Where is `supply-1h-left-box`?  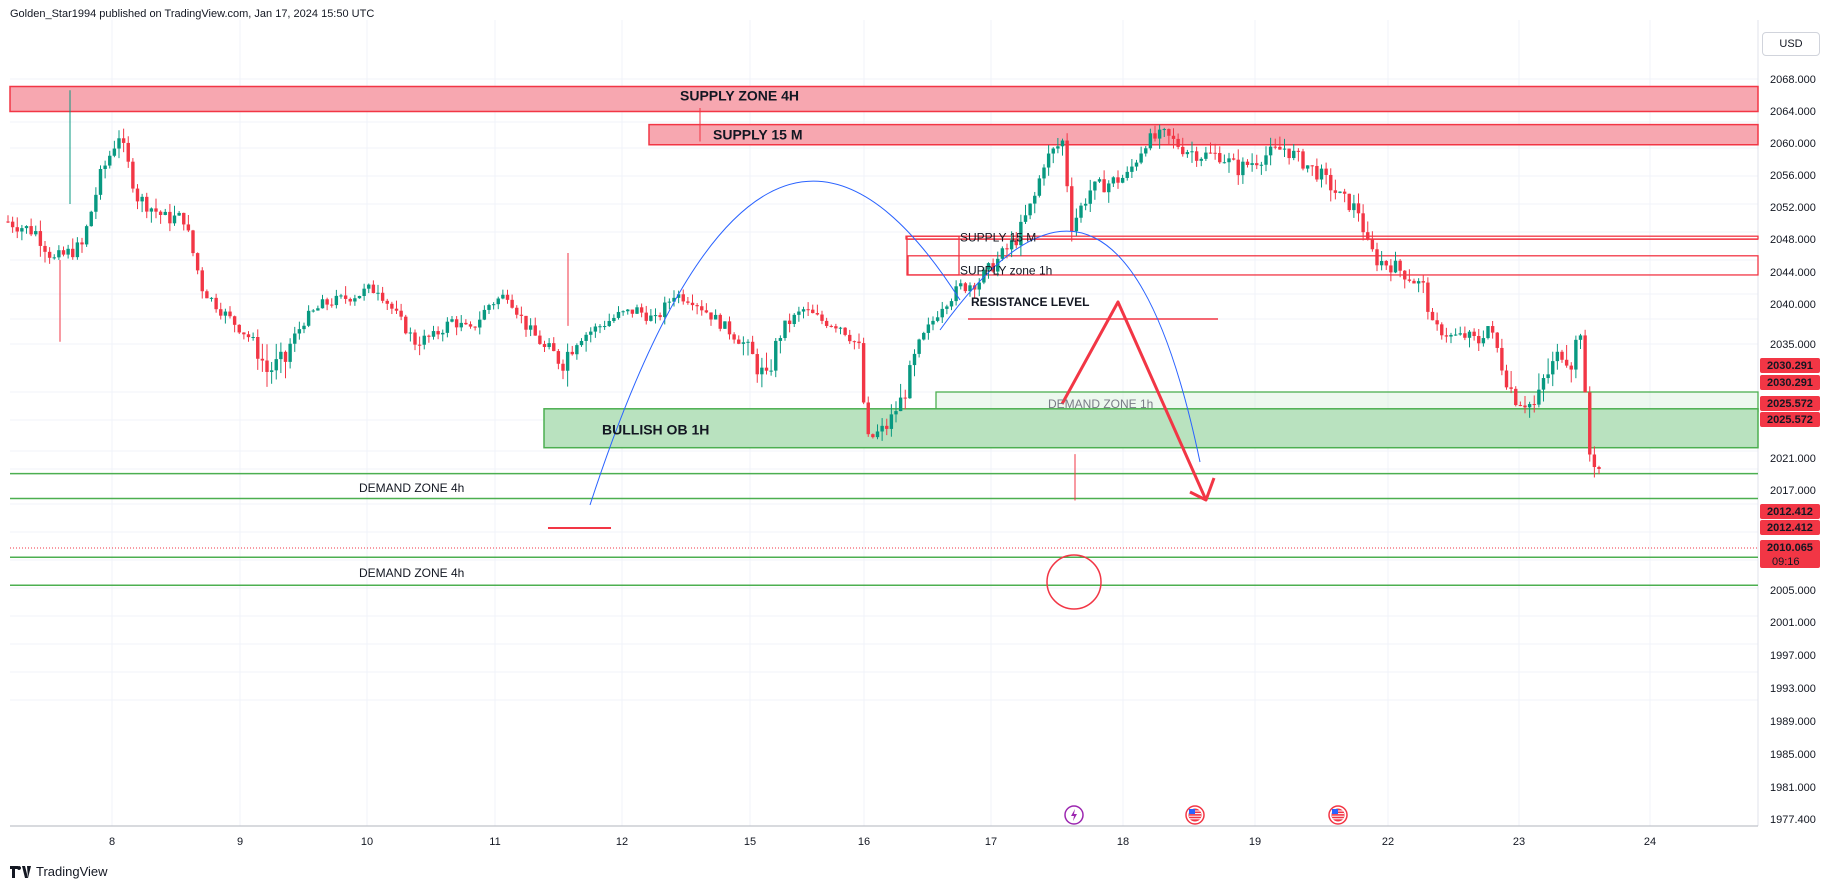 supply-1h-left-box is located at coordinates (933, 255).